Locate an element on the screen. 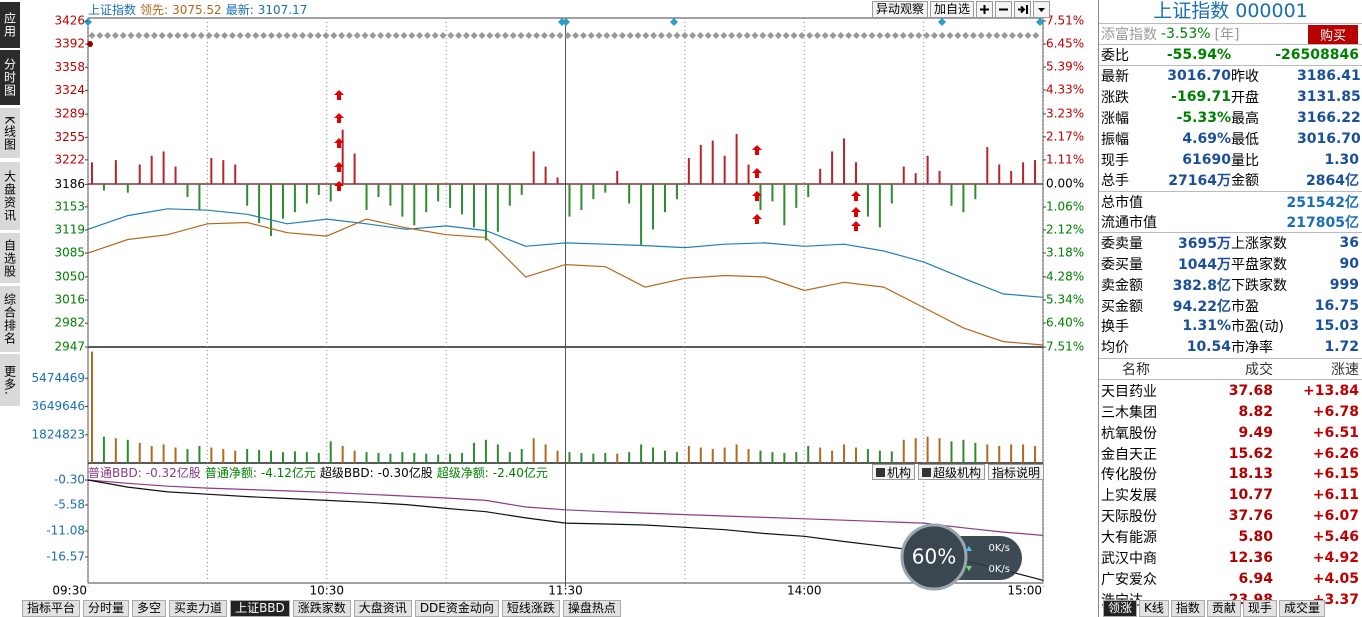 The height and width of the screenshot is (617, 1362). leader-row: 大有能源 5.80 +5.46 is located at coordinates (1230, 537).